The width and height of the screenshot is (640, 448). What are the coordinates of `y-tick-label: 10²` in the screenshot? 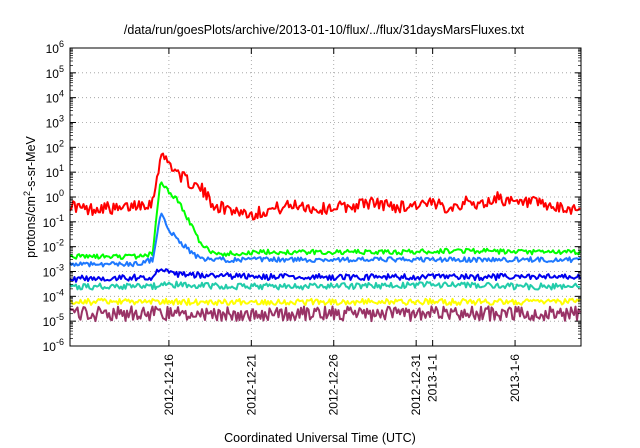 It's located at (55, 146).